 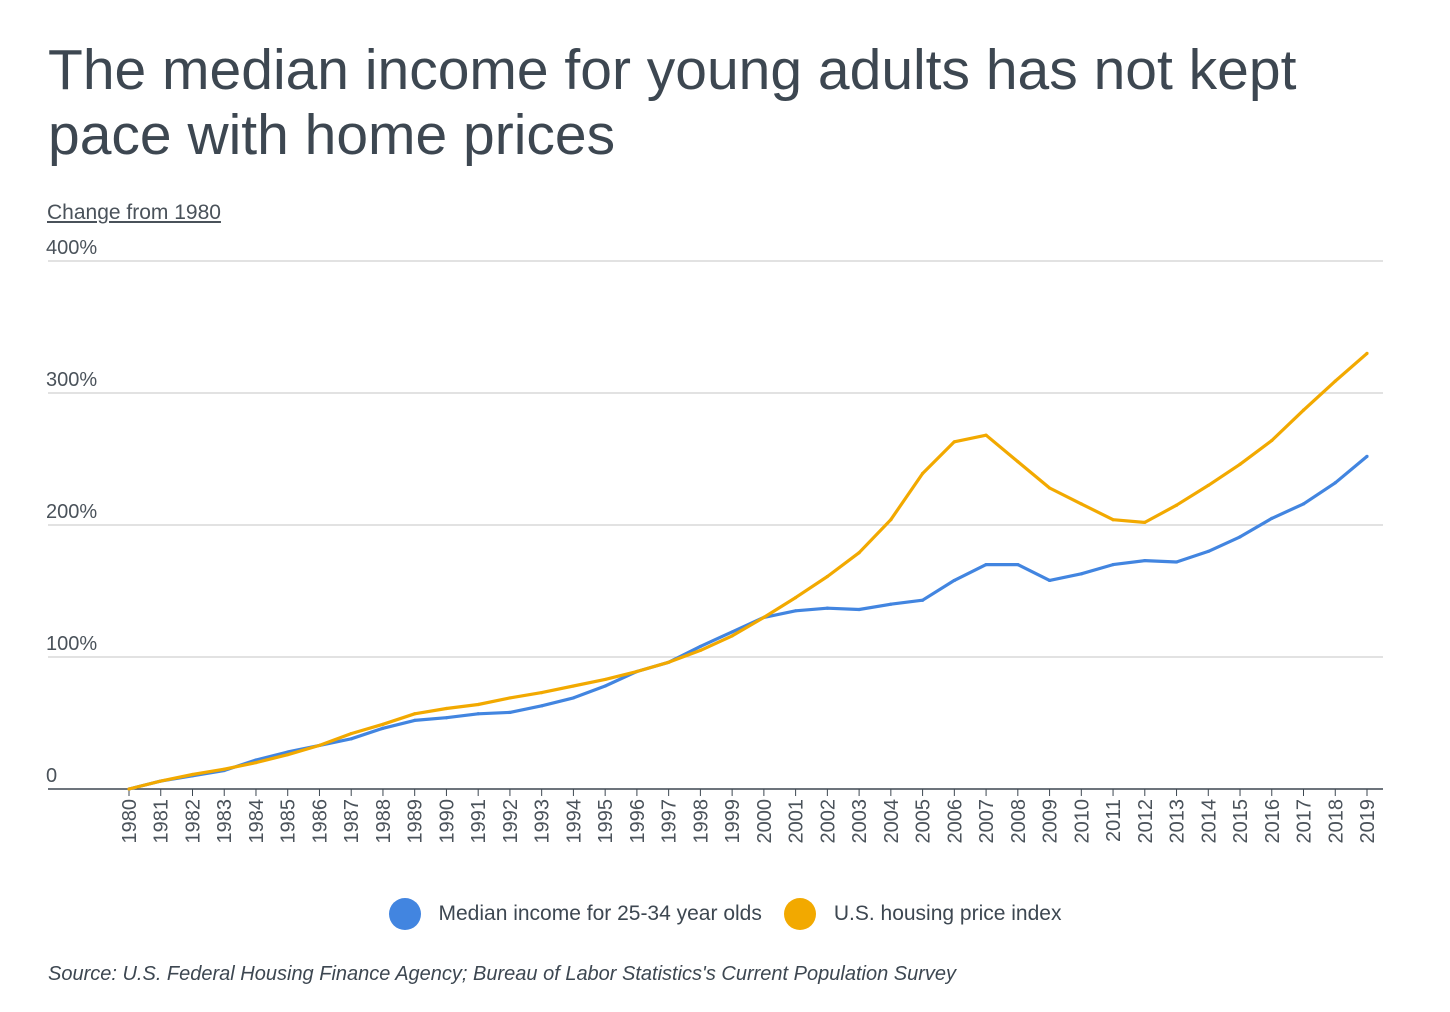 What do you see at coordinates (447, 821) in the screenshot?
I see `x-tick-label: 1990` at bounding box center [447, 821].